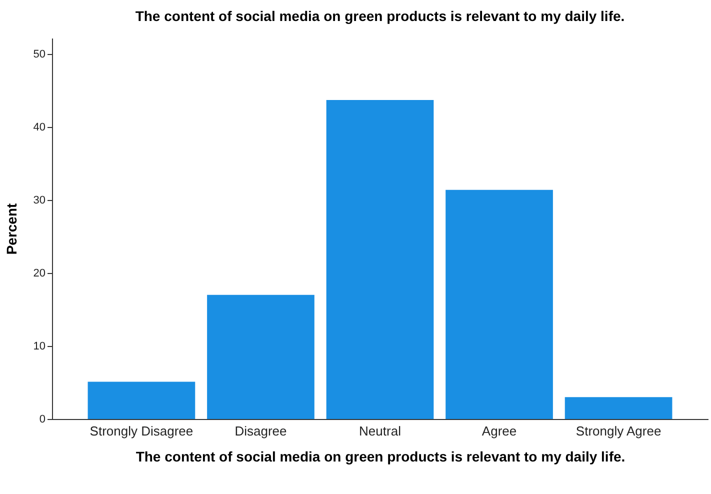  I want to click on y-axis-title: Percent, so click(11, 228).